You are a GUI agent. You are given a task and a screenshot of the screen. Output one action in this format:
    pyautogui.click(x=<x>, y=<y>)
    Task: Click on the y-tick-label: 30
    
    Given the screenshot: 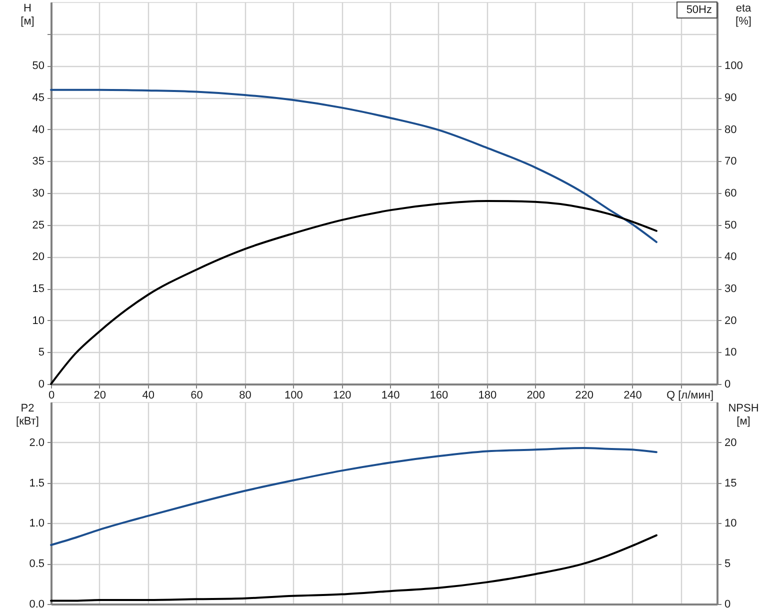 What is the action you would take?
    pyautogui.click(x=38, y=194)
    